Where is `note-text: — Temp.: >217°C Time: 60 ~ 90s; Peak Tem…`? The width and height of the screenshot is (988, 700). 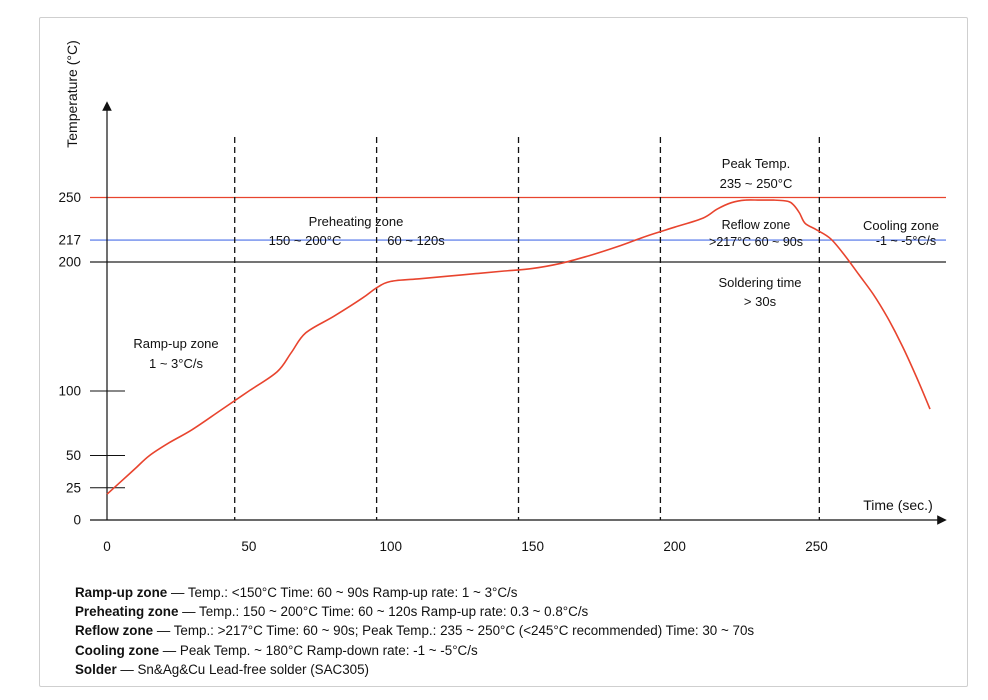
note-text: — Temp.: >217°C Time: 60 ~ 90s; Peak Tem… is located at coordinates (454, 631).